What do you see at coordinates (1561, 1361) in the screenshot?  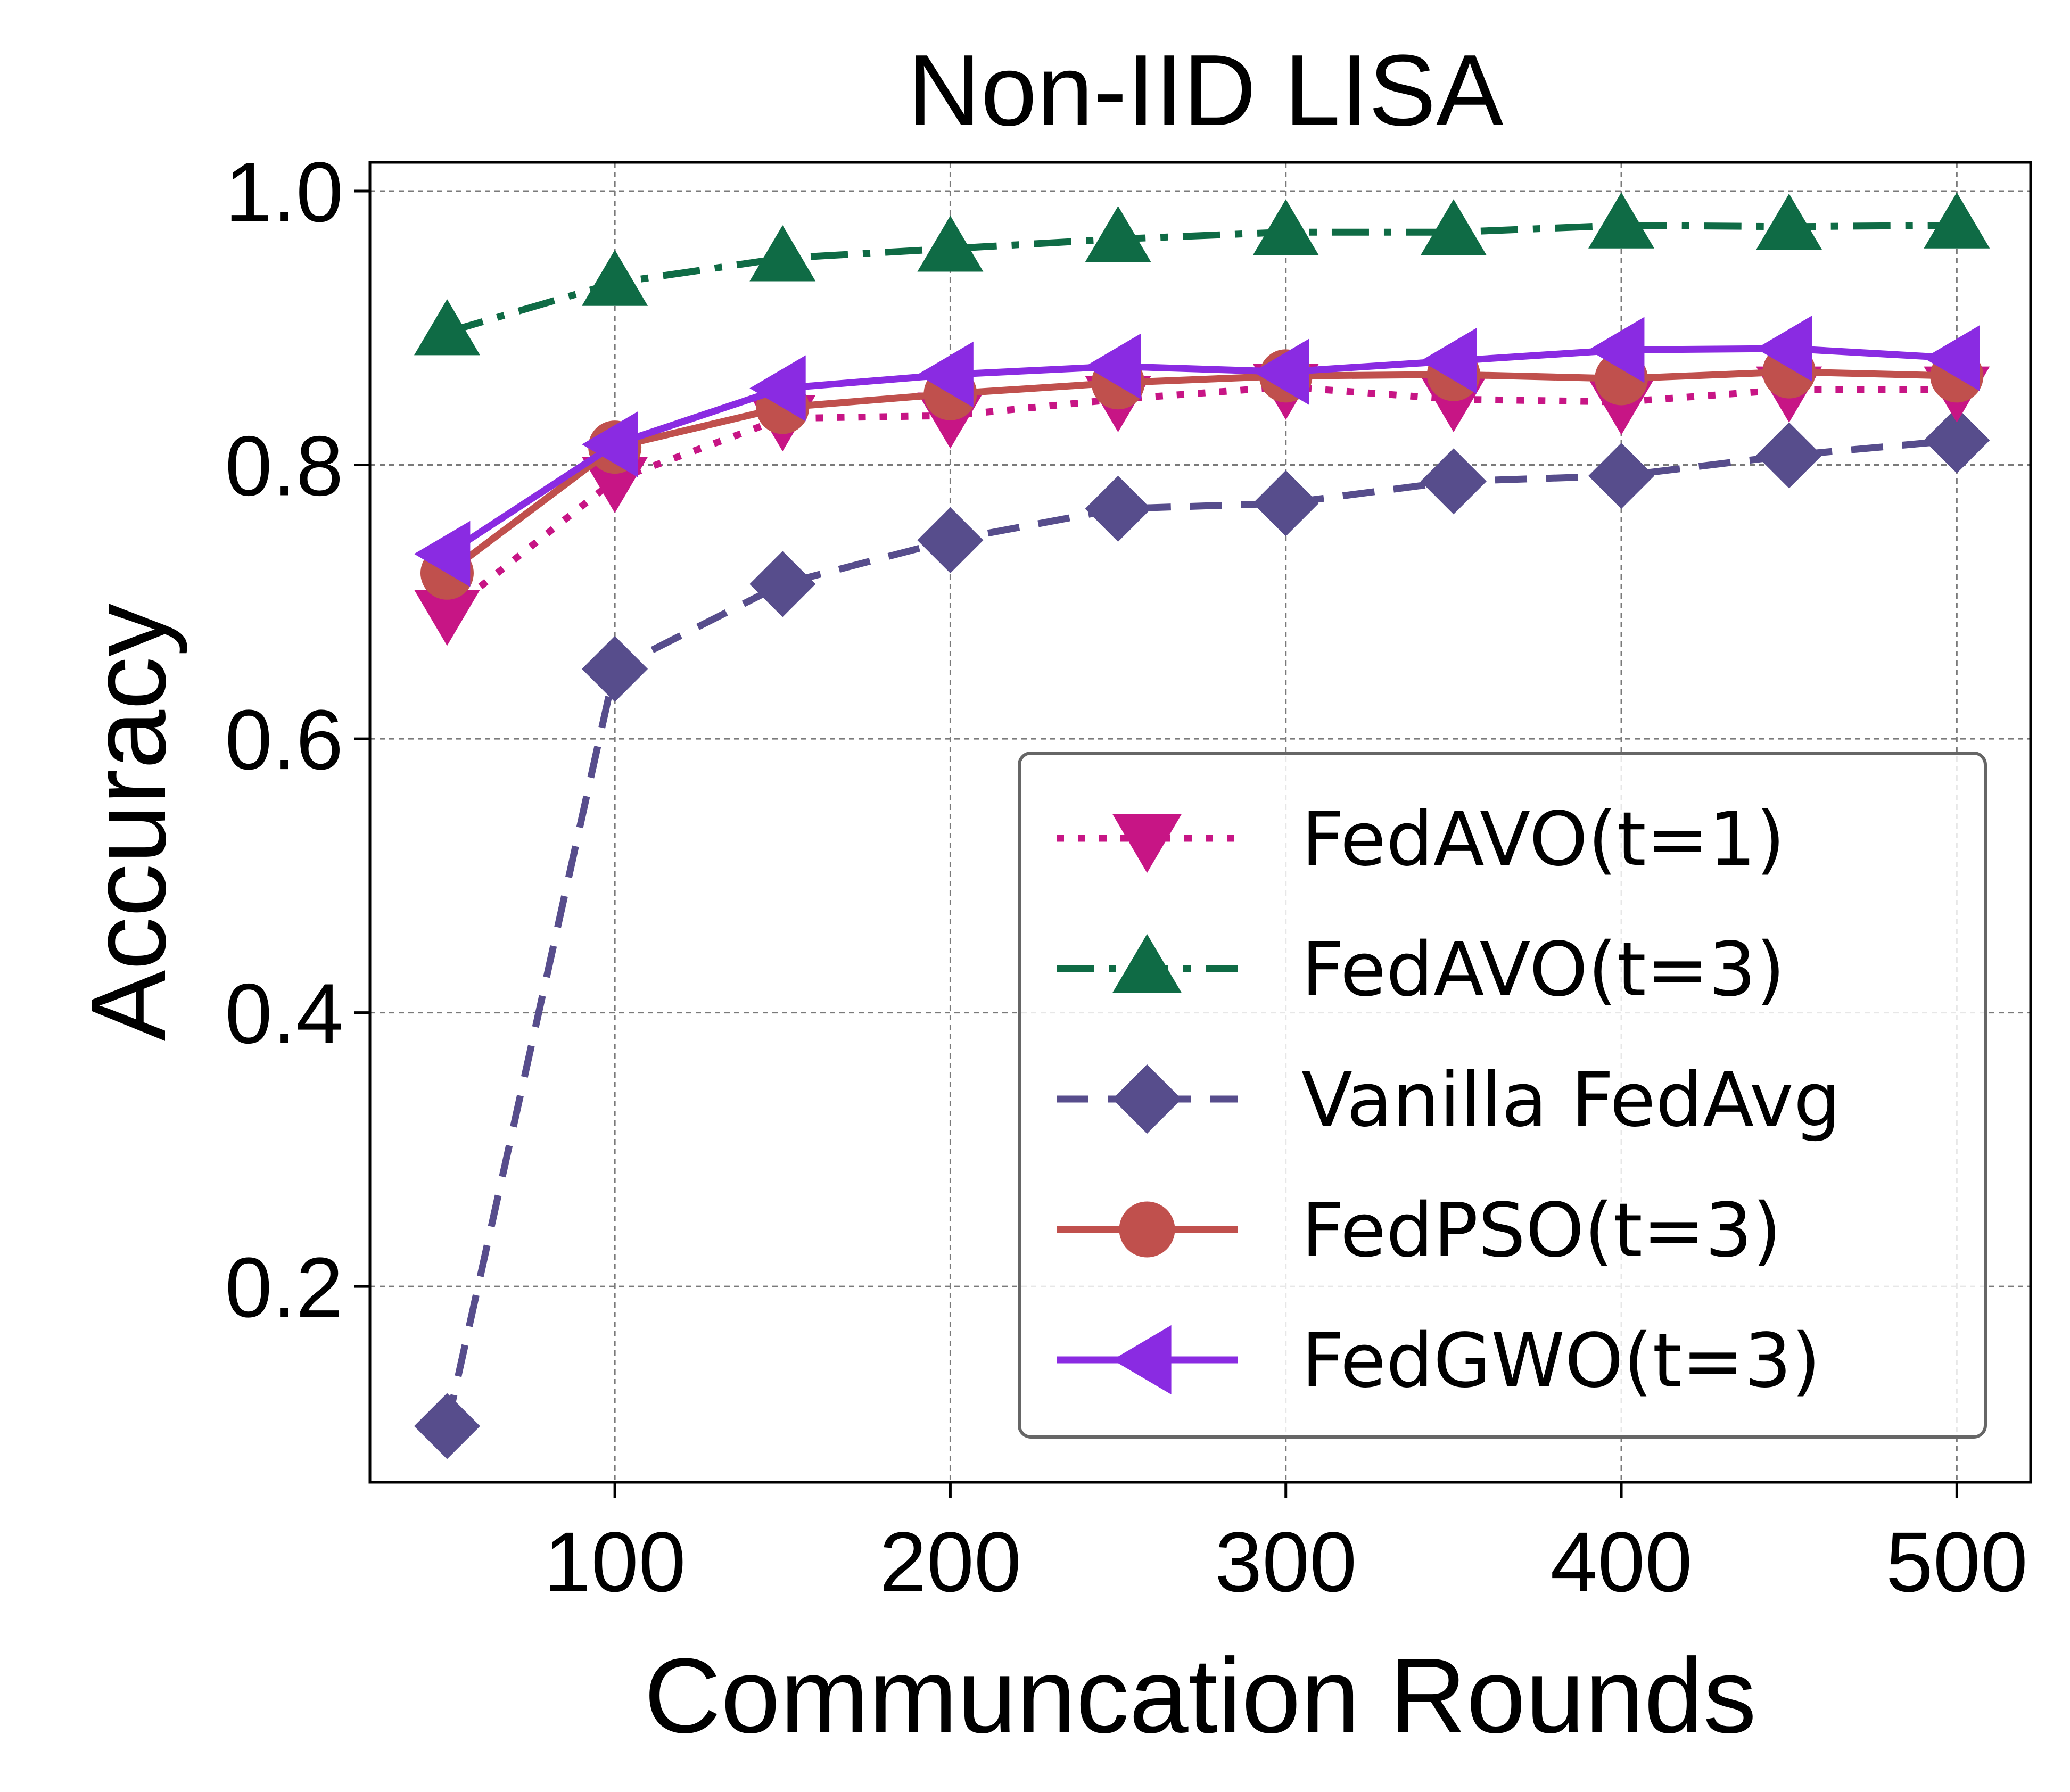 I see `legend-label: FedGWO(t=3)` at bounding box center [1561, 1361].